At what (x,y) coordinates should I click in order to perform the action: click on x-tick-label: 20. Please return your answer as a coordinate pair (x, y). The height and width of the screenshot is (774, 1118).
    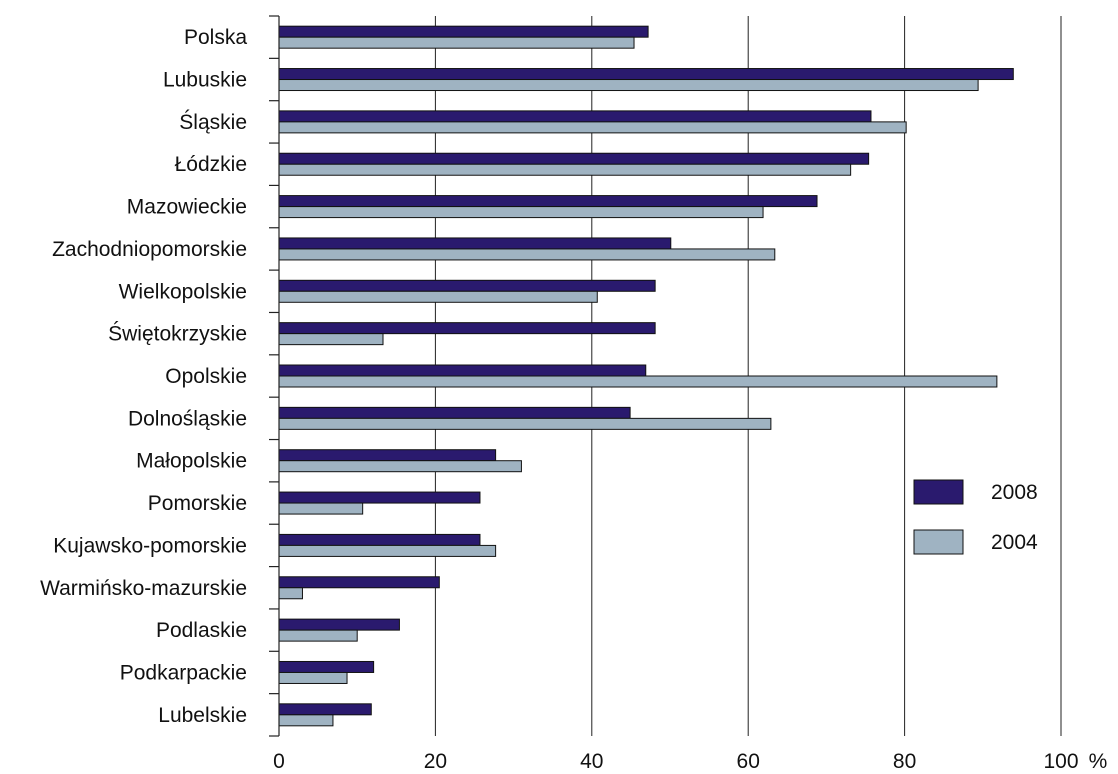
    Looking at the image, I should click on (435, 761).